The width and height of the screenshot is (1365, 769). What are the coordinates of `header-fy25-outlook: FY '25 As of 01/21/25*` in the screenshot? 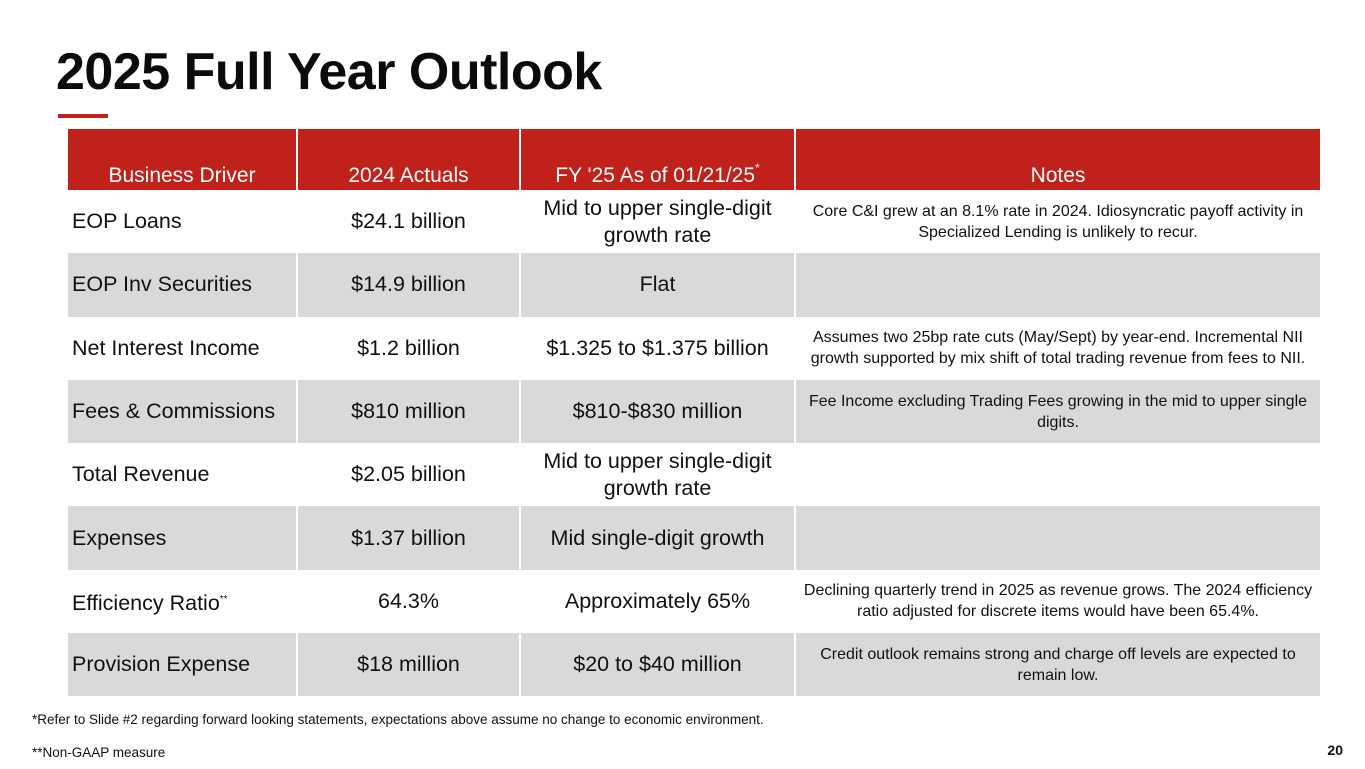 It's located at (658, 159).